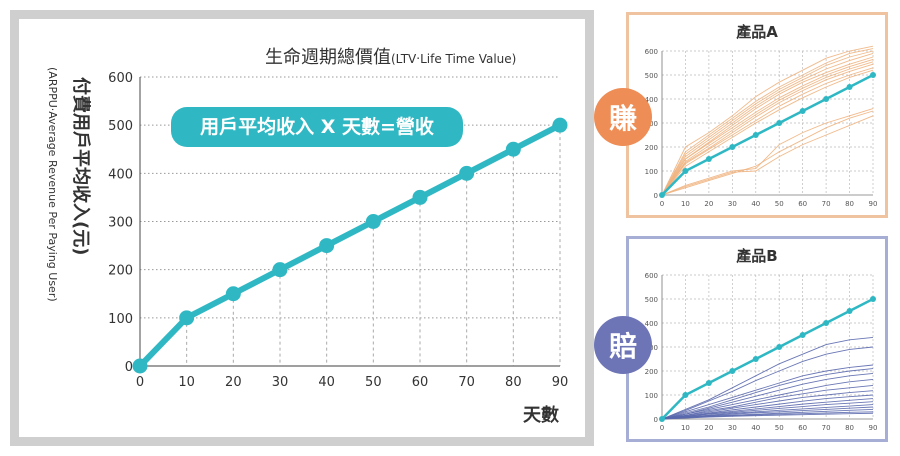 This screenshot has height=456, width=900. I want to click on x-tick-label: 60, so click(420, 382).